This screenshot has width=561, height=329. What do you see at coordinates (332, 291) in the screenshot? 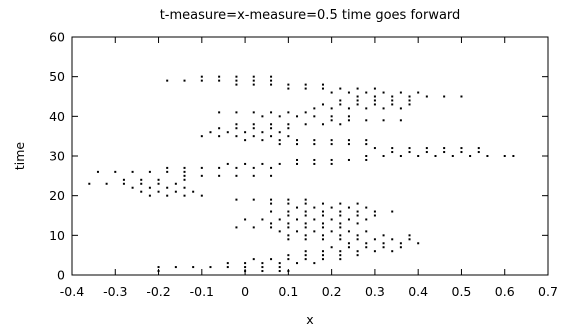
I see `x-tick-label: 0.2` at bounding box center [332, 291].